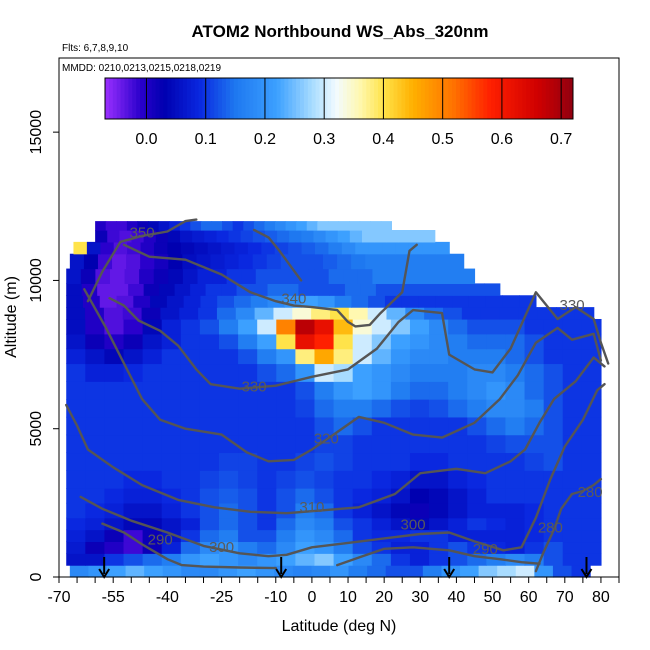 The image size is (650, 650). I want to click on x-tick-label: 80, so click(601, 597).